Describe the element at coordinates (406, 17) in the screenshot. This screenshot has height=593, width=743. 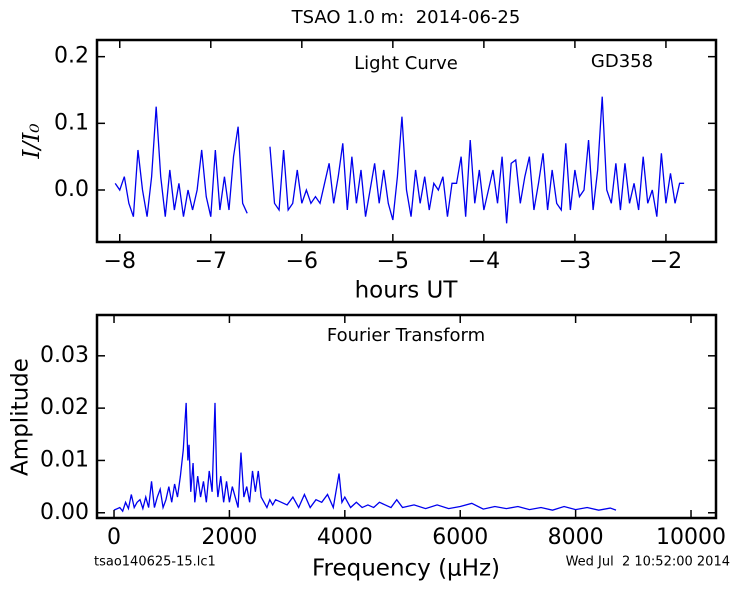
I see `figure-title: TSAO 1.0 m: 2014-06-25` at that location.